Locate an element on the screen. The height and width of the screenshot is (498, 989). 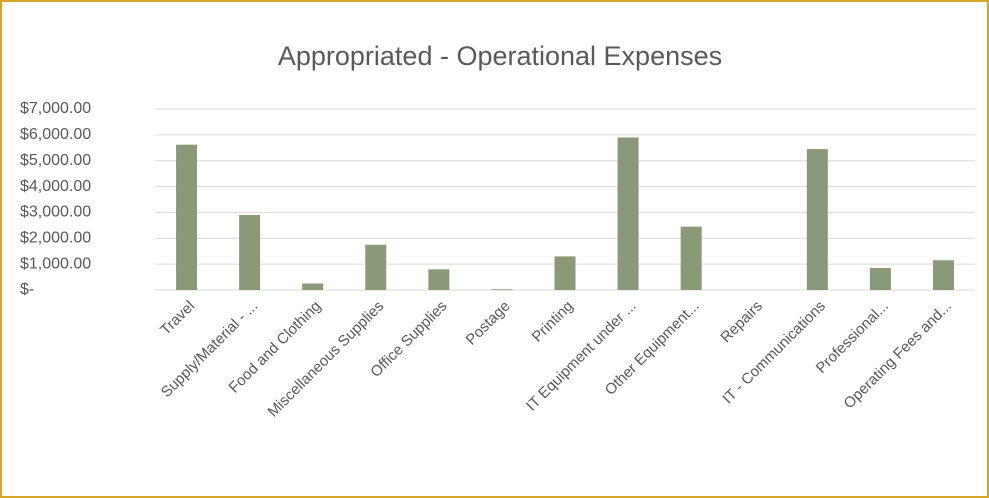
y-tick-label: $1,000.00 is located at coordinates (55, 263).